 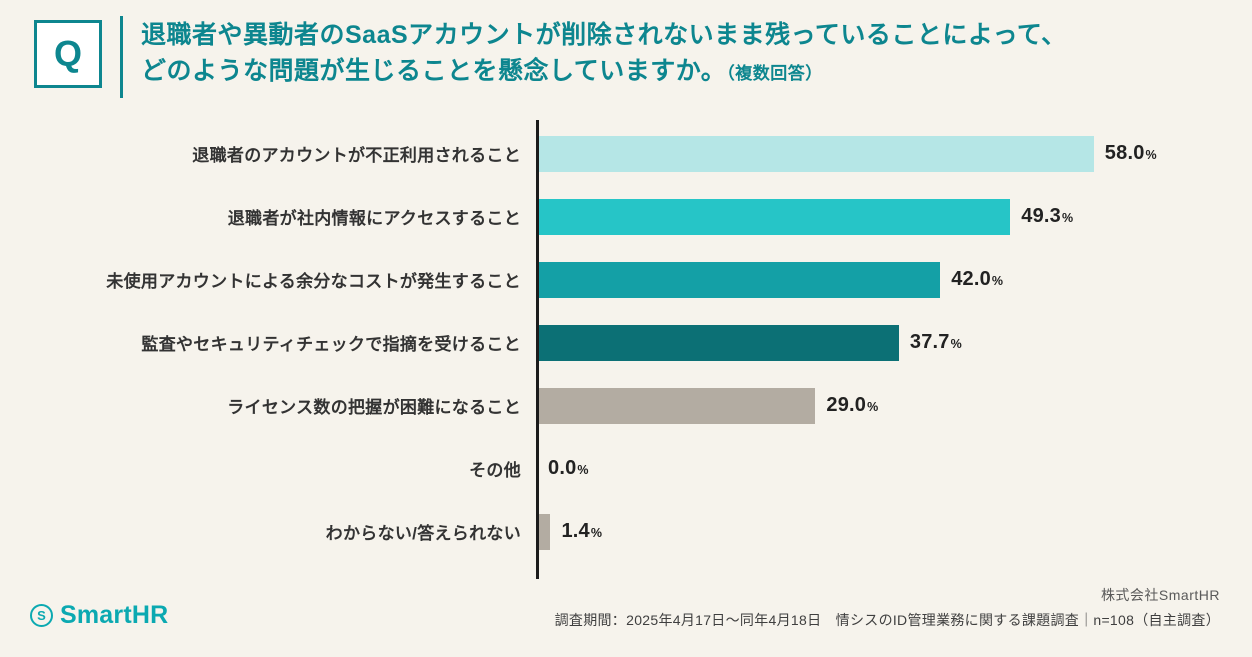 I want to click on bar-value: 1.4%, so click(x=581, y=531).